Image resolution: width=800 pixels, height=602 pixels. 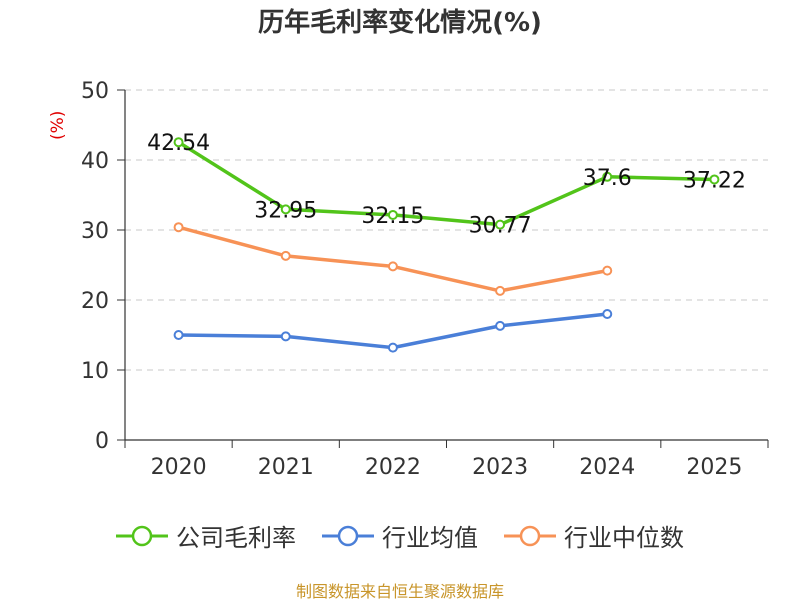 I want to click on legend-label: 行业中位数, so click(x=624, y=538).